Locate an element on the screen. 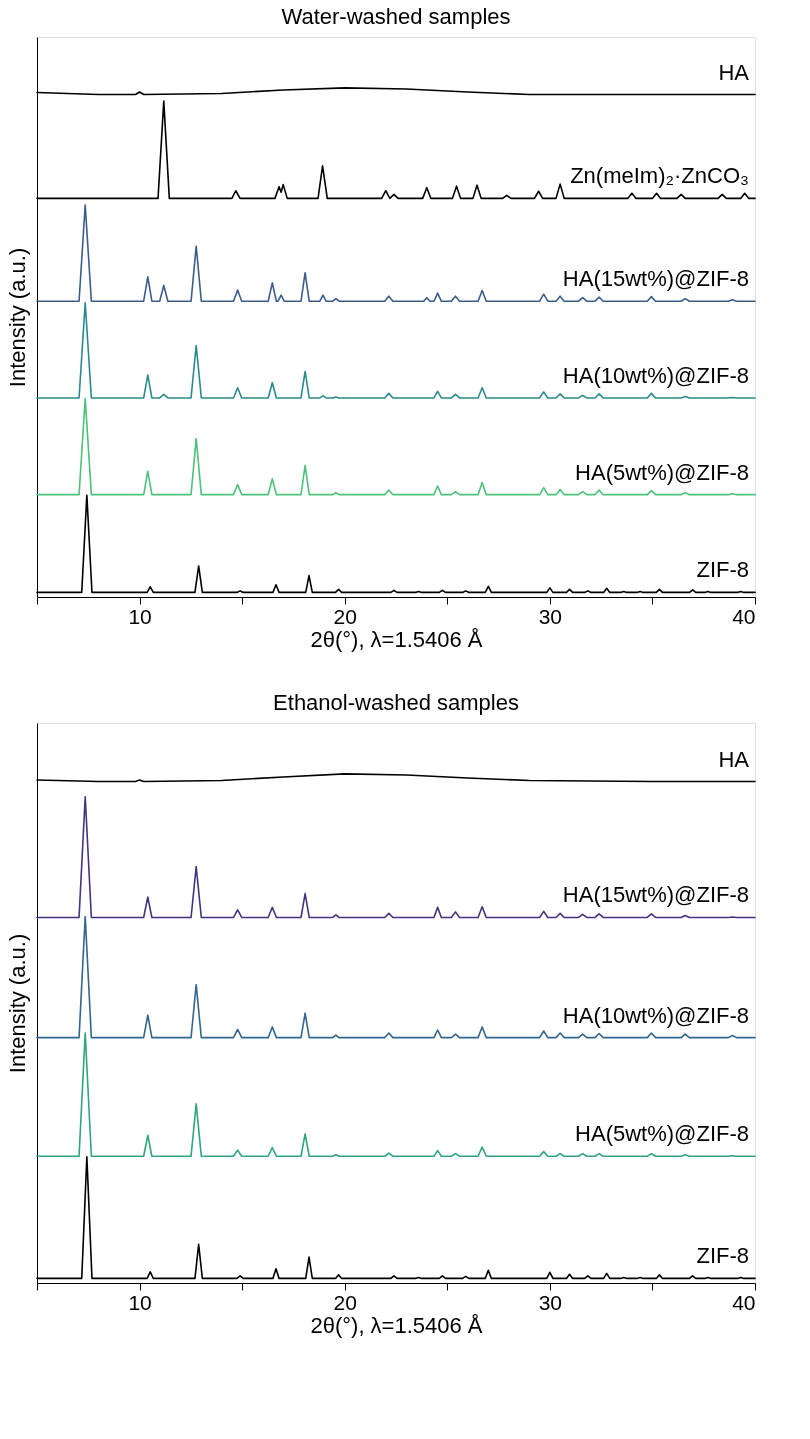 This screenshot has width=810, height=1439. series-label: Zn(meIm)₂·ZnCO₃ is located at coordinates (659, 176).